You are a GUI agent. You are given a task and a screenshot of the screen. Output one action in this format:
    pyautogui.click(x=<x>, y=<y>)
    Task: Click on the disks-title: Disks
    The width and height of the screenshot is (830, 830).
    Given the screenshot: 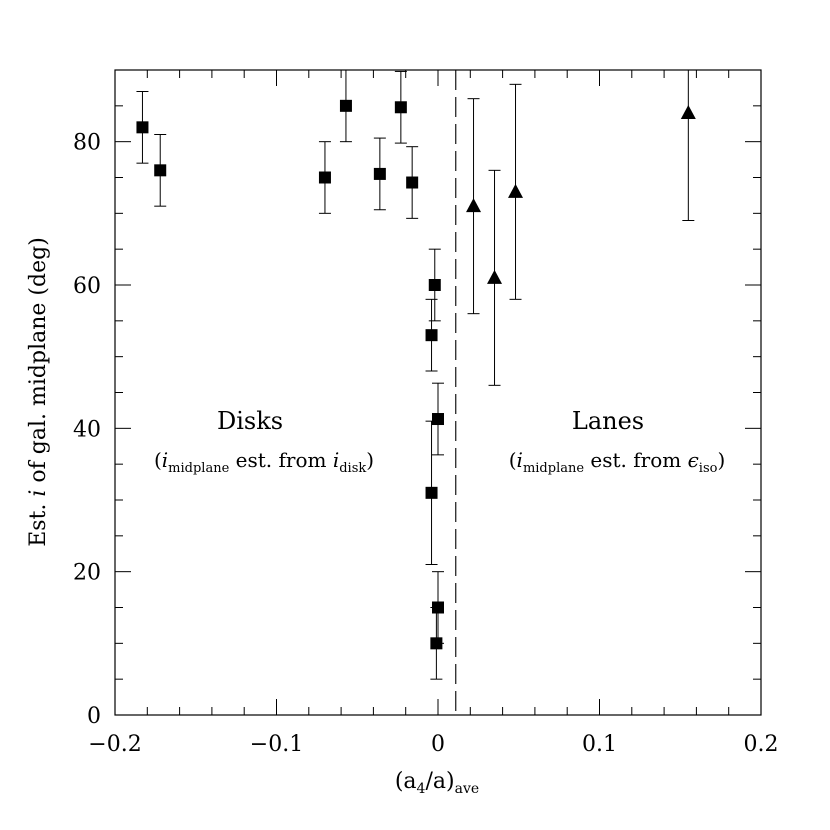 What is the action you would take?
    pyautogui.click(x=250, y=421)
    